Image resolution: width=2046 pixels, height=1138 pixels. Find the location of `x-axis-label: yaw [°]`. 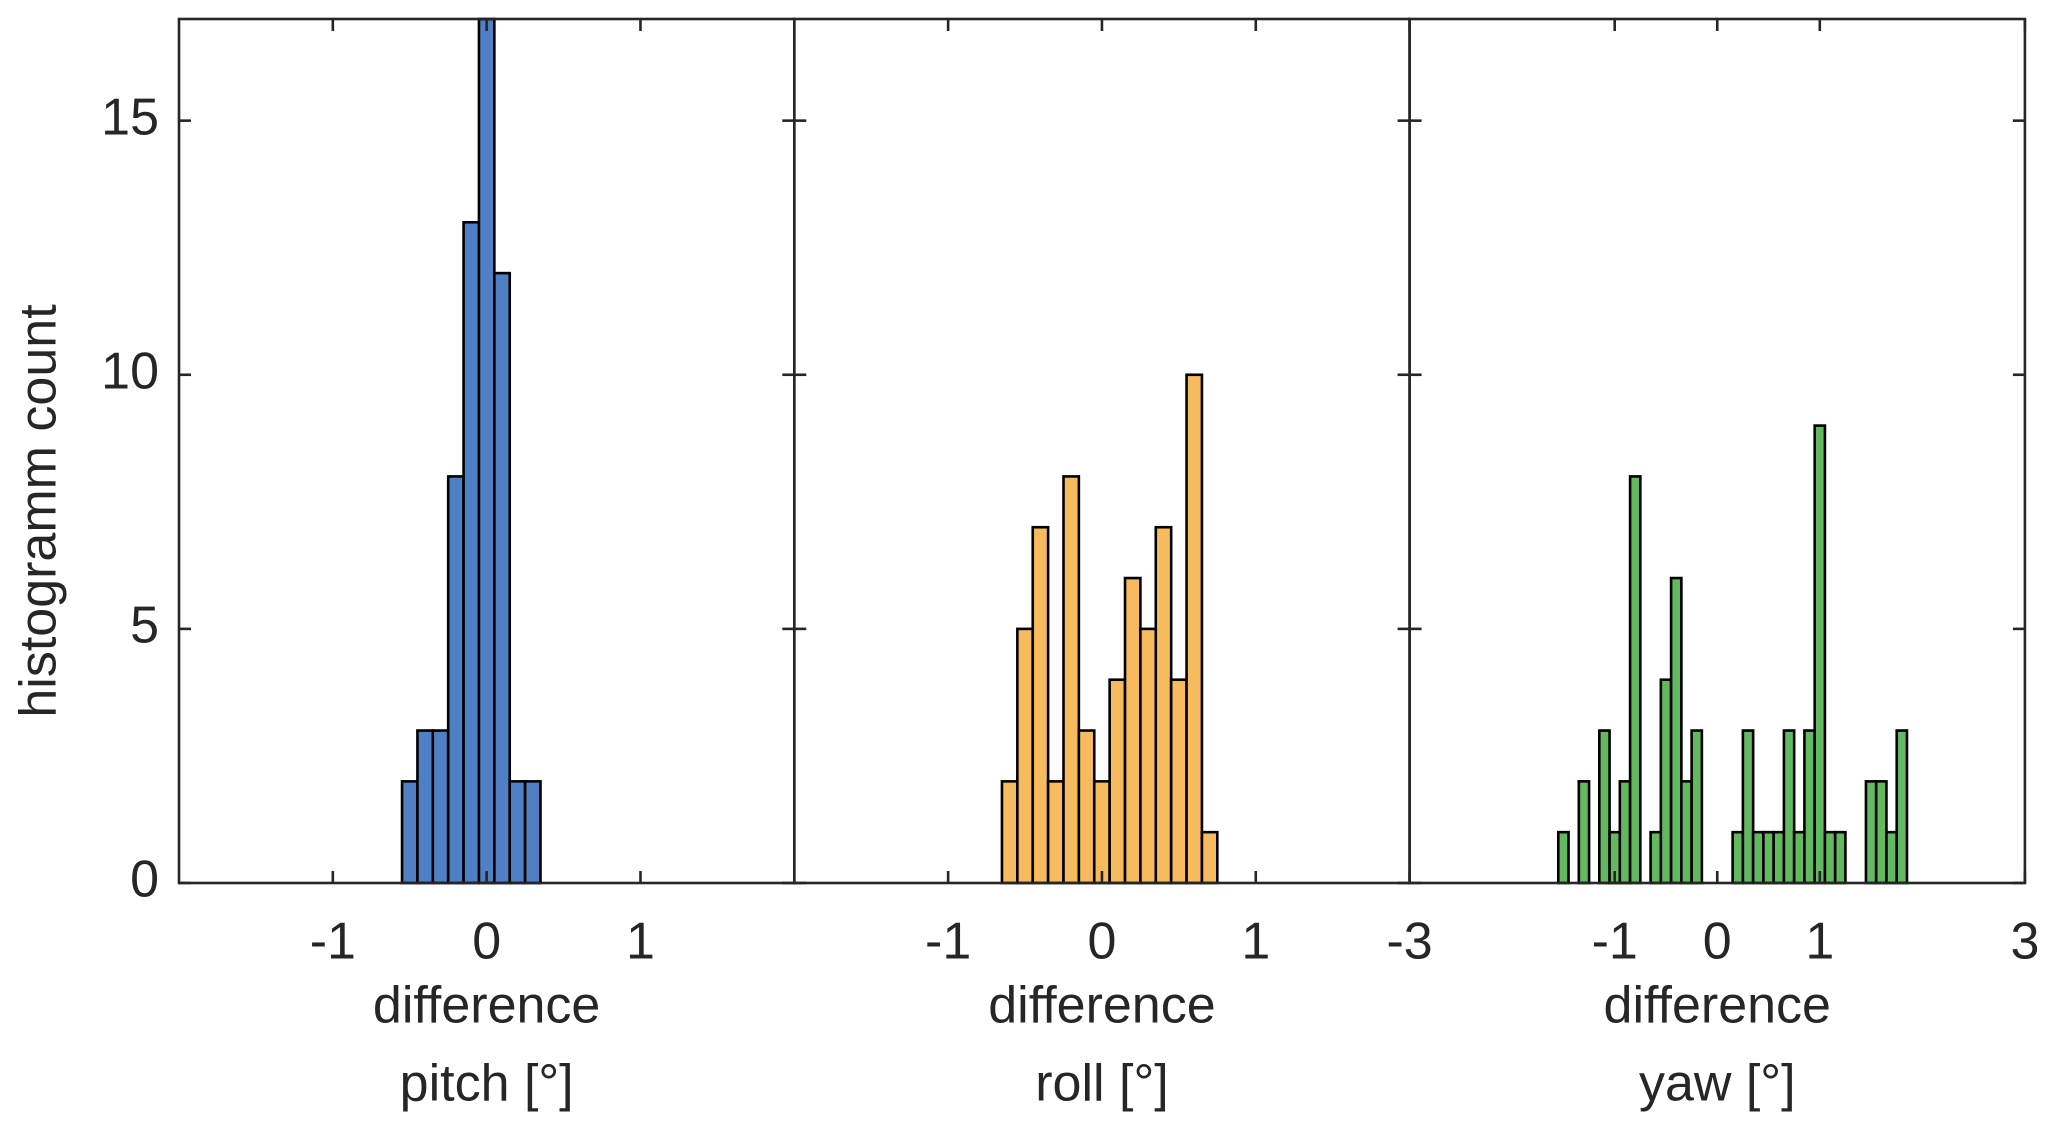

x-axis-label: yaw [°] is located at coordinates (1717, 1084).